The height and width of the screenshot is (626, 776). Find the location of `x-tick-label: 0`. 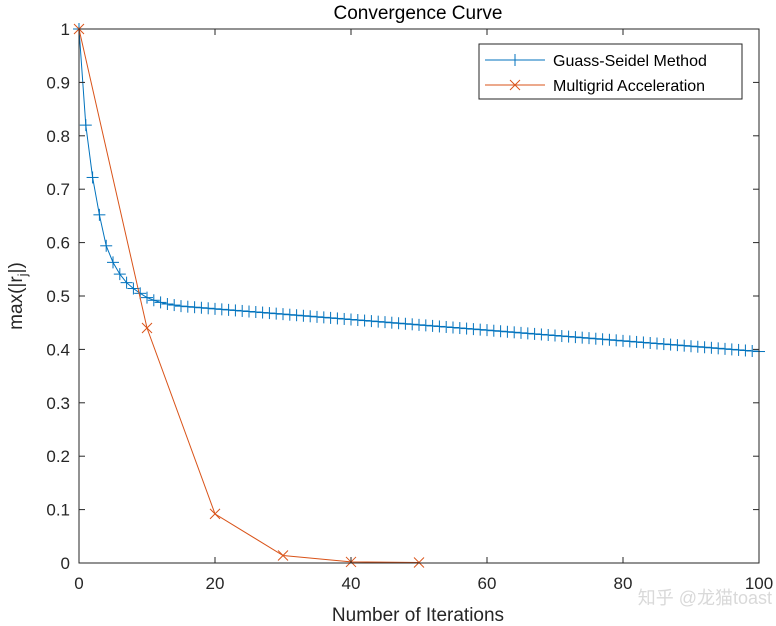

x-tick-label: 0 is located at coordinates (78, 583).